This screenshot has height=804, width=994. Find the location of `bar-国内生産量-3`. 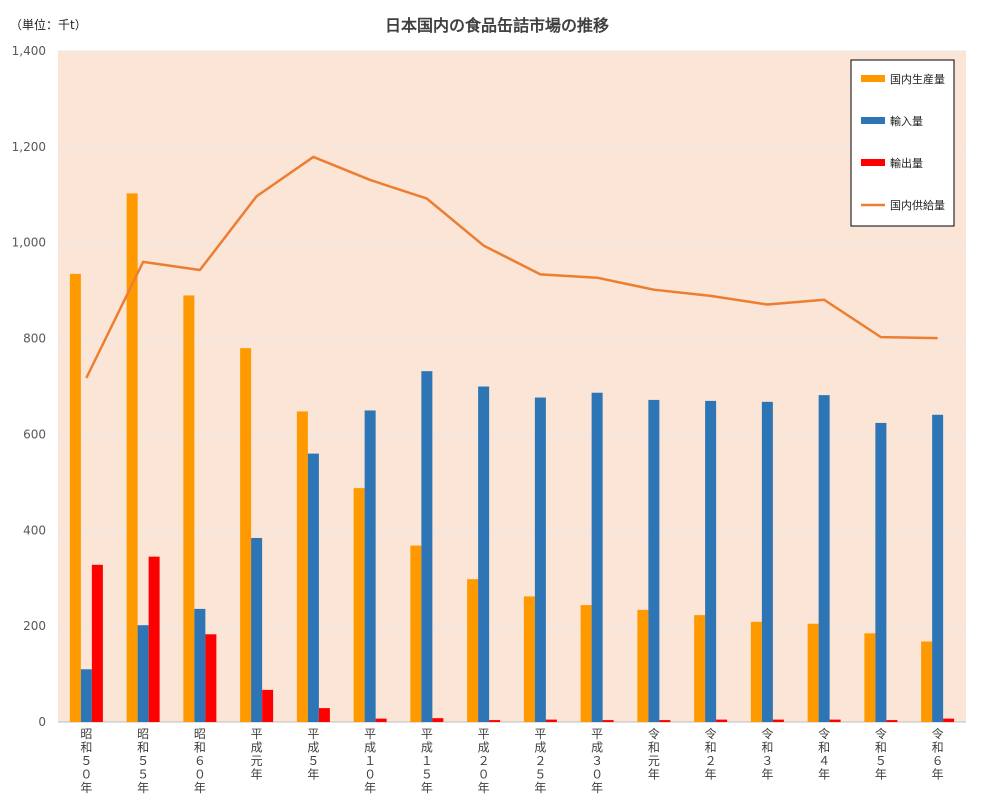

bar-国内生産量-3 is located at coordinates (246, 535).